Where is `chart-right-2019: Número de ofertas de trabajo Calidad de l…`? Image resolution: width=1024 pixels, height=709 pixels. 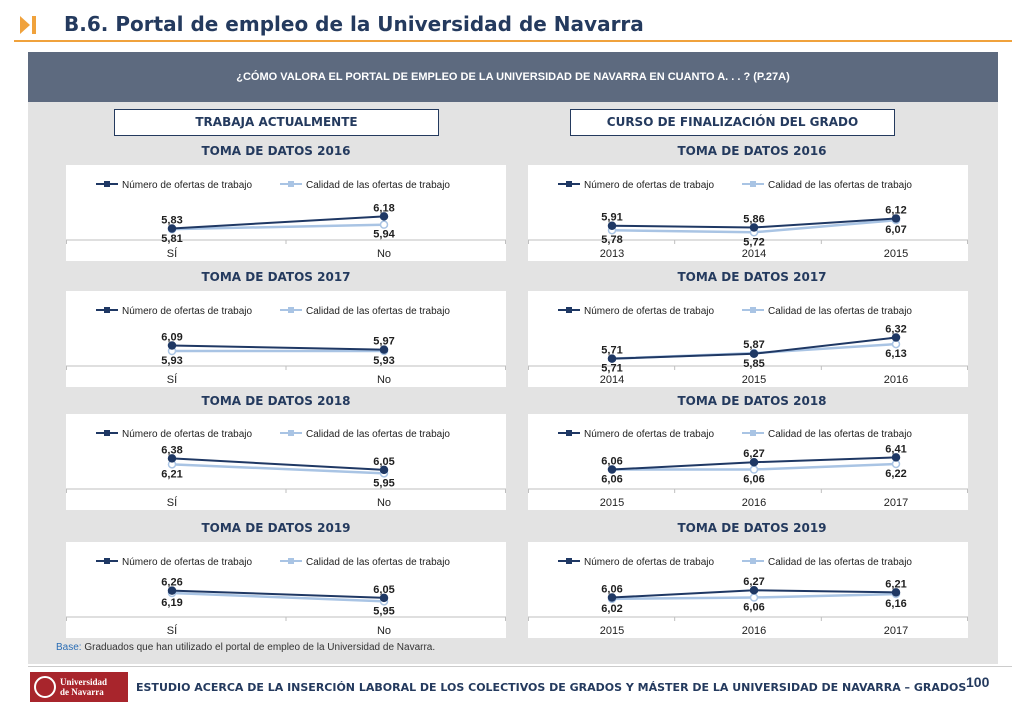
chart-right-2019: Número de ofertas de trabajo Calidad de l… is located at coordinates (748, 590).